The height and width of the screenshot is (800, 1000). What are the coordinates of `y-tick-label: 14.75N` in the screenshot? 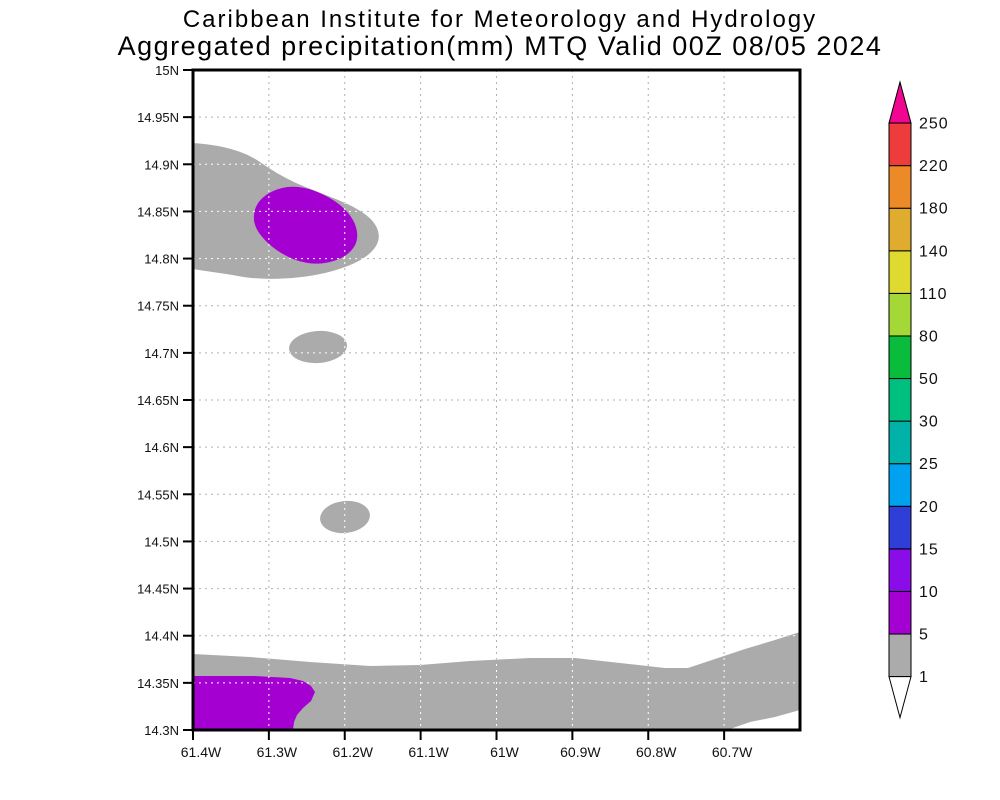 It's located at (158, 306).